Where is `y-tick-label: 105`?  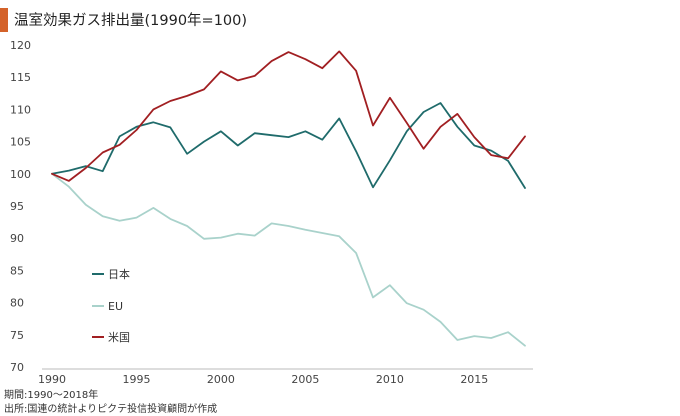
y-tick-label: 105 is located at coordinates (20, 142).